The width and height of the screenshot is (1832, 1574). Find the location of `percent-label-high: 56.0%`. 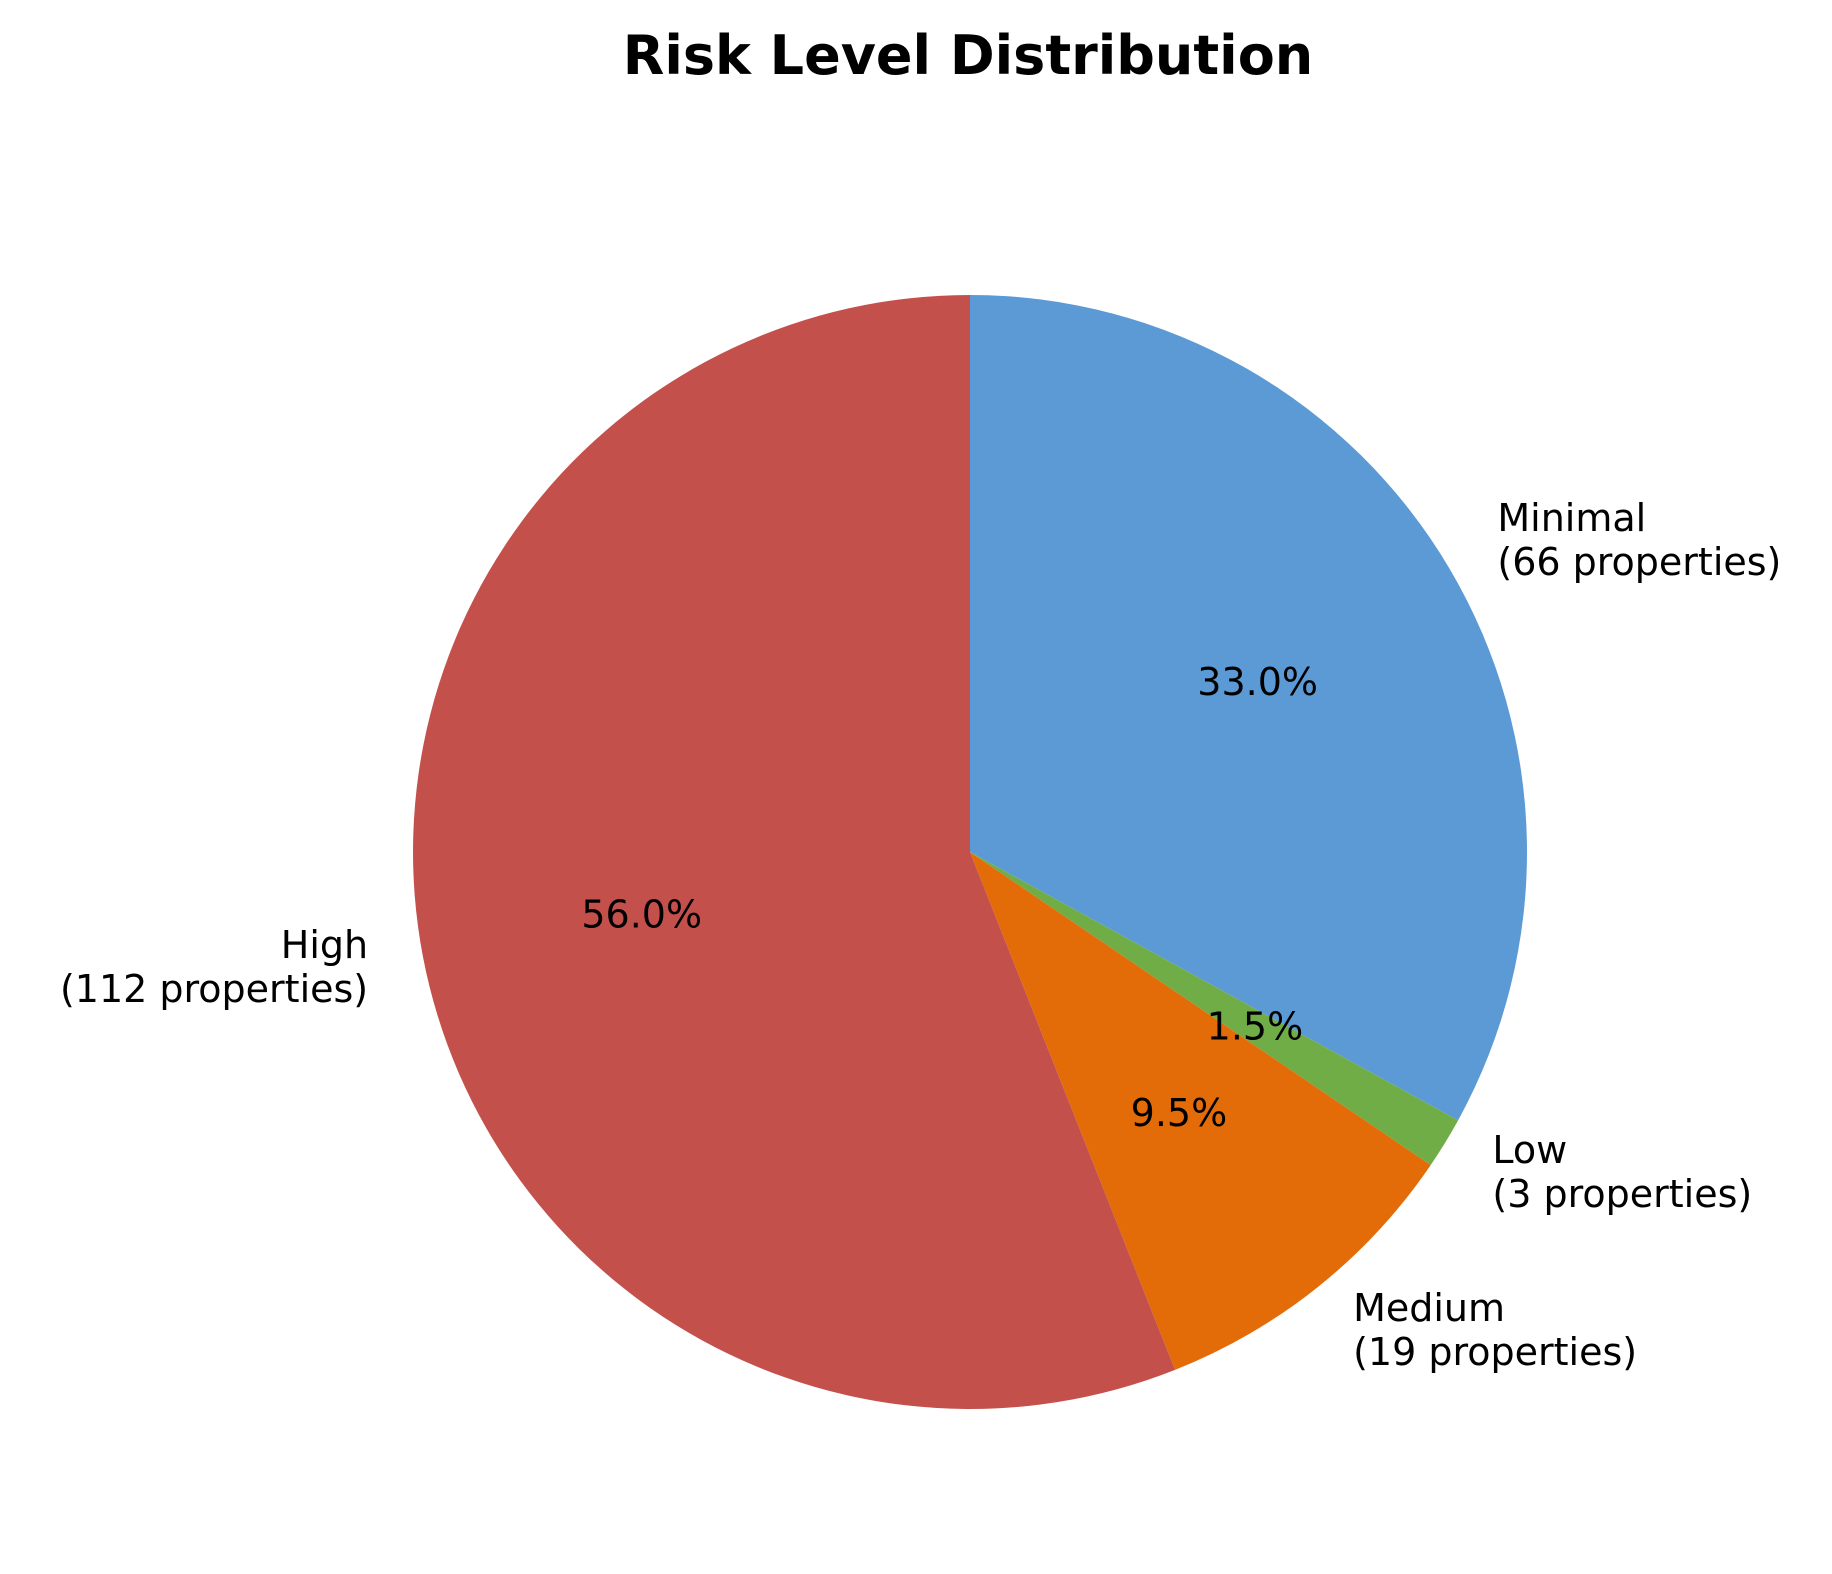

percent-label-high: 56.0% is located at coordinates (641, 915).